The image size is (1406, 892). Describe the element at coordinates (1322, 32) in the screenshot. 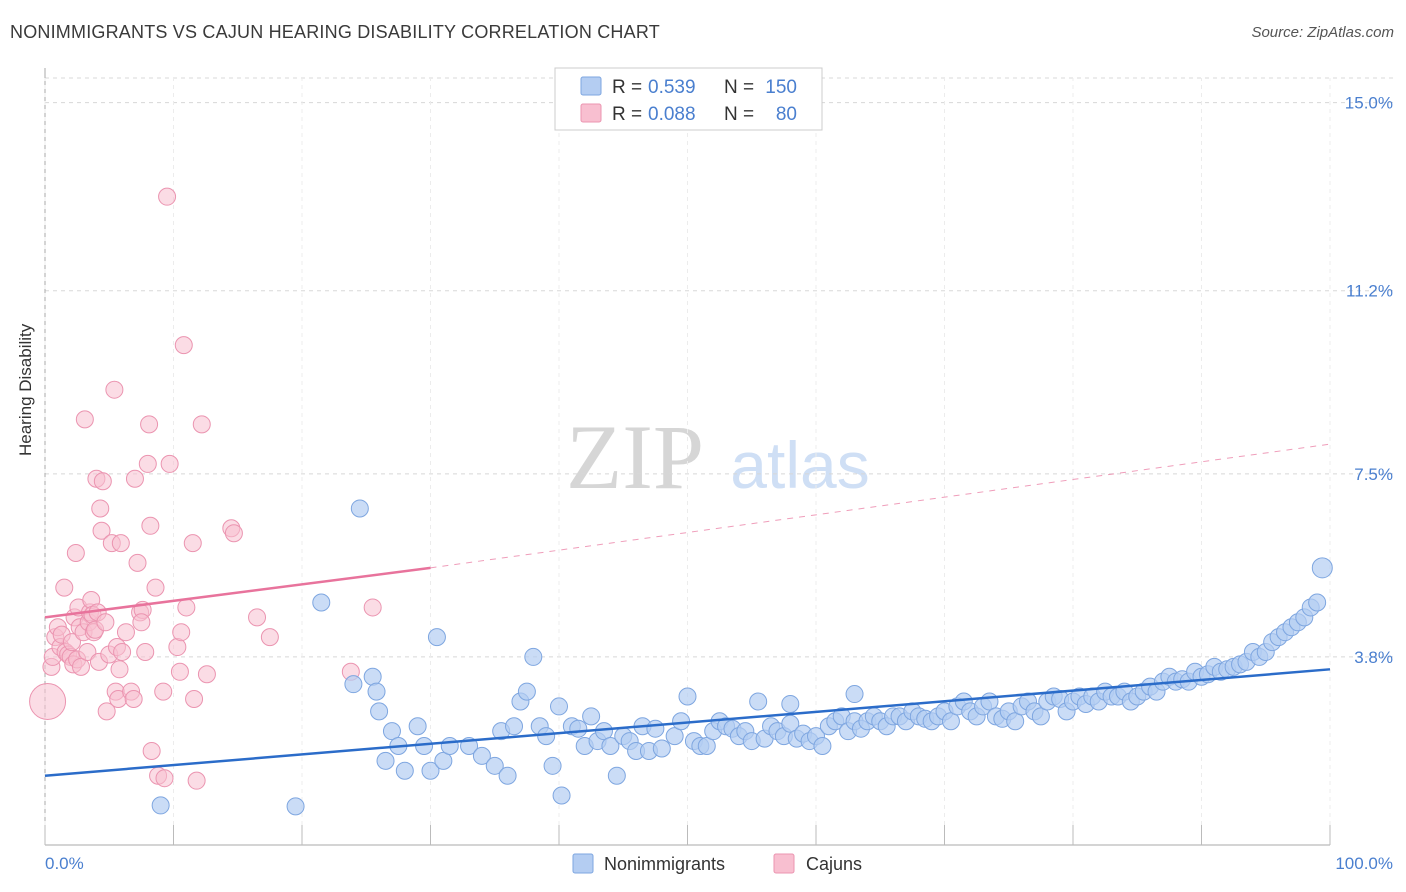

I see `source-credit: Source: ZipAtlas.com` at that location.